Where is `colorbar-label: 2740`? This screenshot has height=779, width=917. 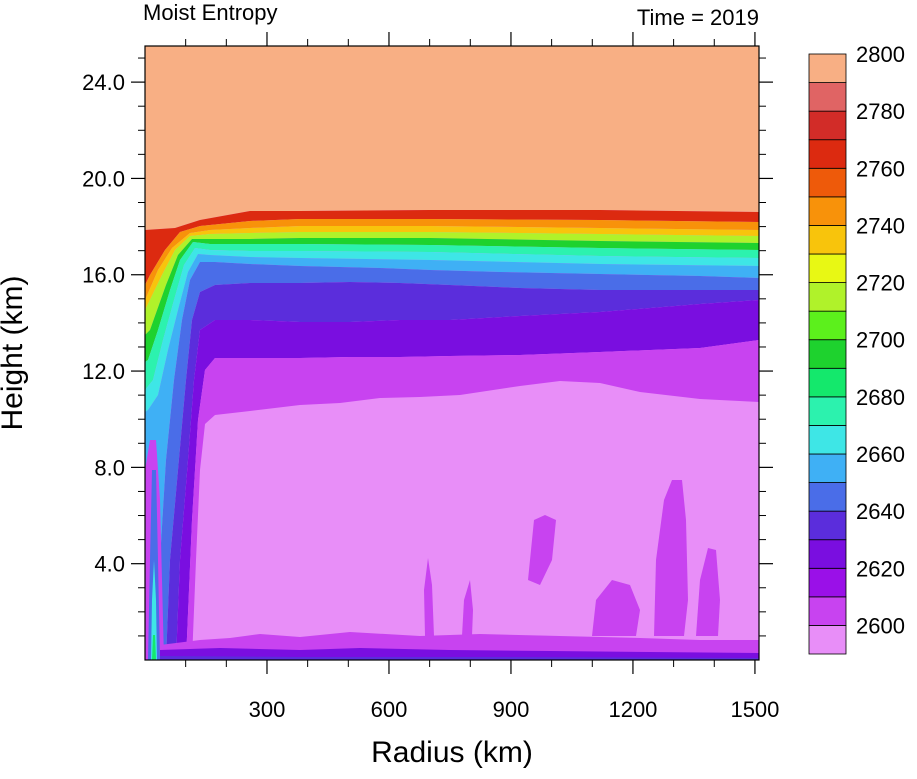
colorbar-label: 2740 is located at coordinates (880, 225).